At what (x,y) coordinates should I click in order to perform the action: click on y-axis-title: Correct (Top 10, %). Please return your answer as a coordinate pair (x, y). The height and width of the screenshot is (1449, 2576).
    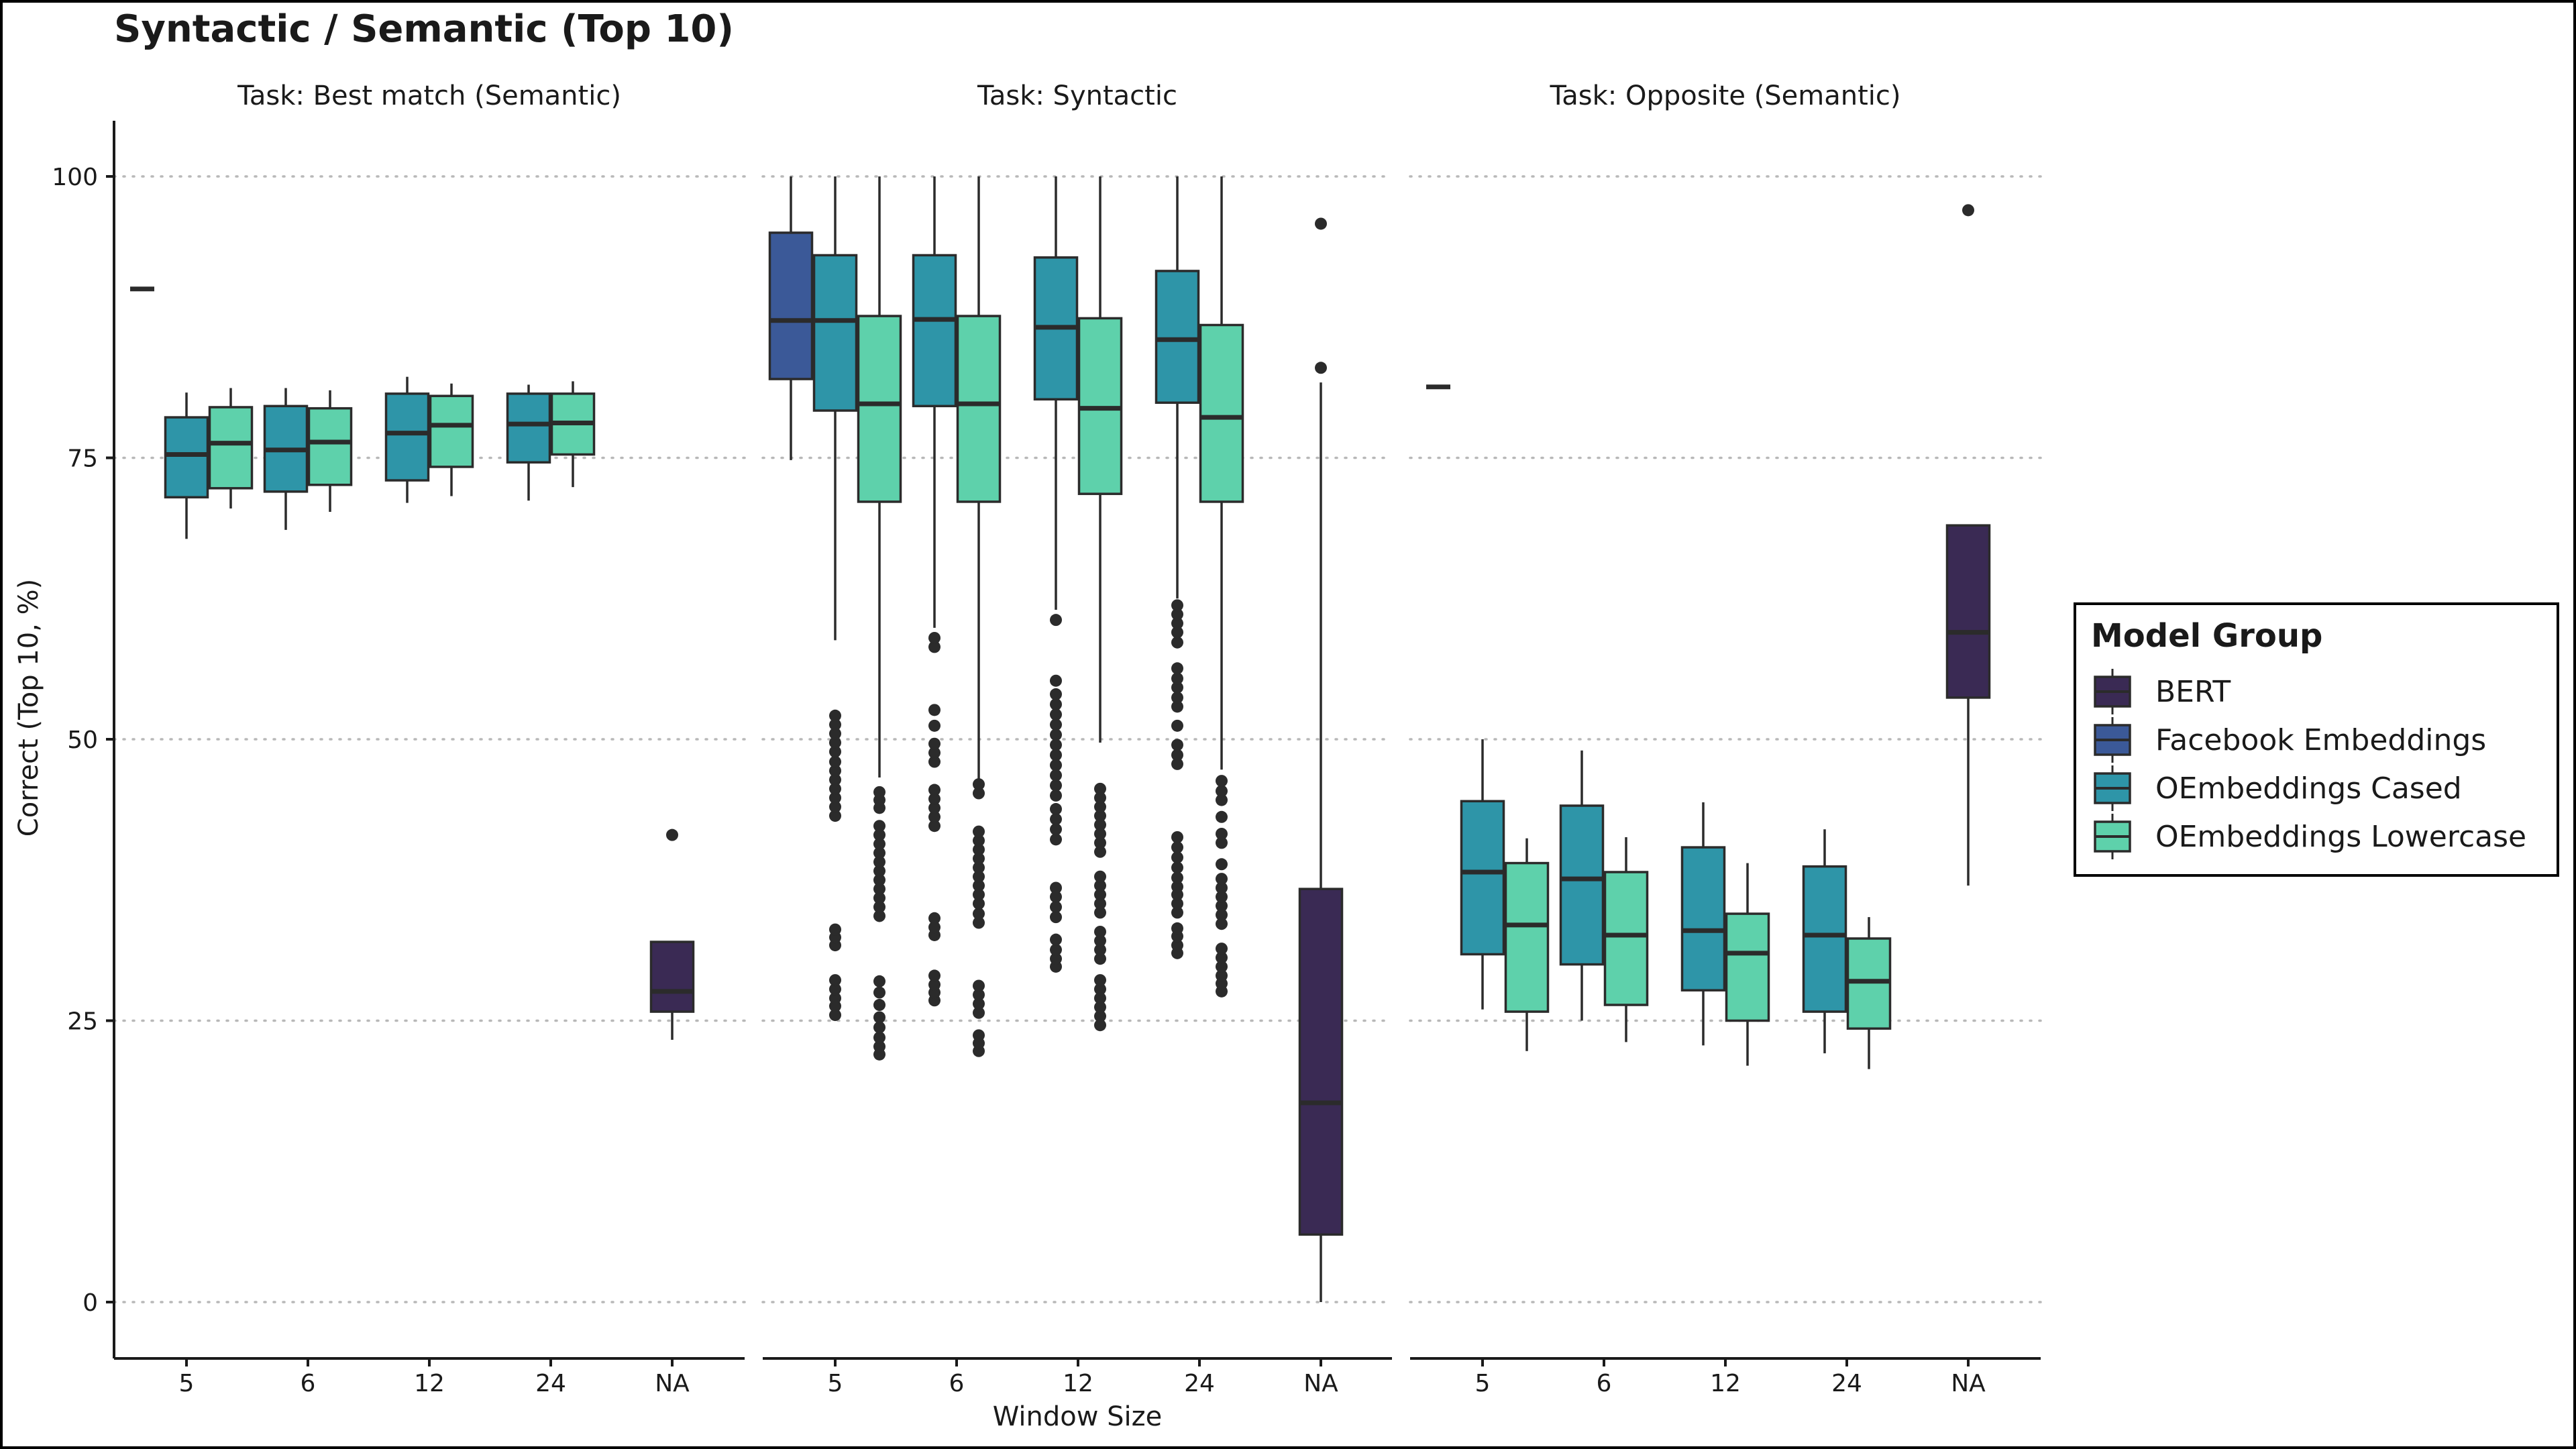
    Looking at the image, I should click on (28, 708).